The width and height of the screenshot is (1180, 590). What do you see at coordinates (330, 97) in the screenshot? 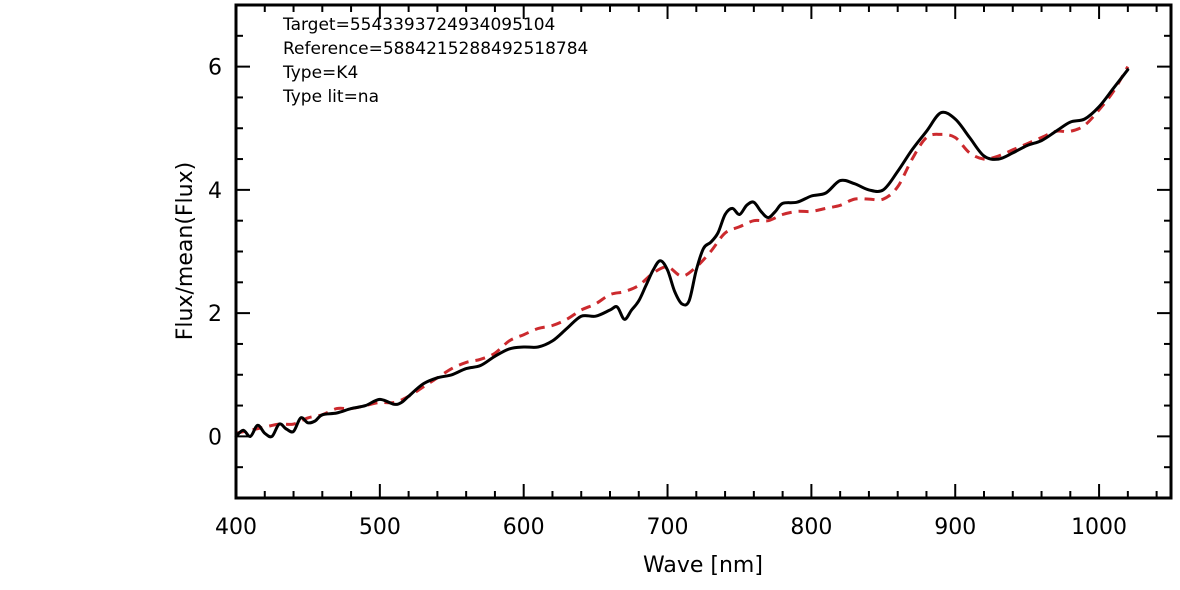
I see `annotation-type-lit: Type lit=na` at bounding box center [330, 97].